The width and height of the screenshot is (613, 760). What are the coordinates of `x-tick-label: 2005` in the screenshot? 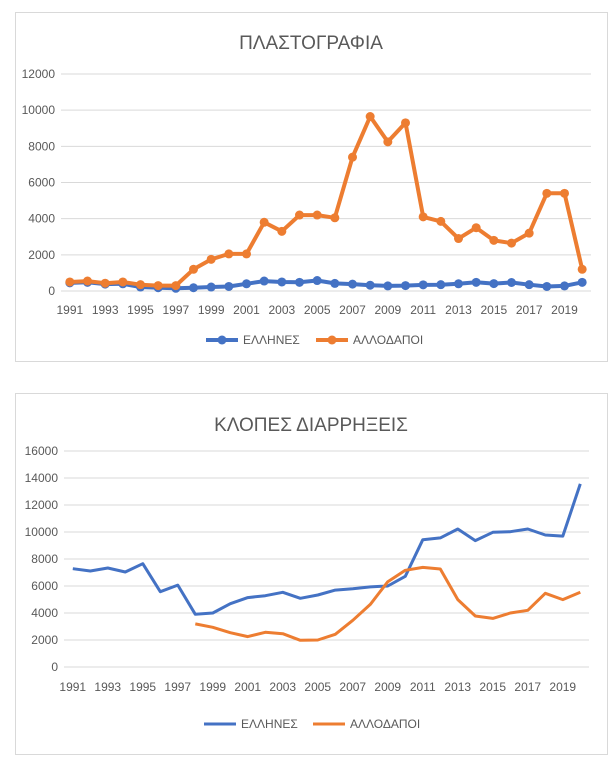 It's located at (317, 687).